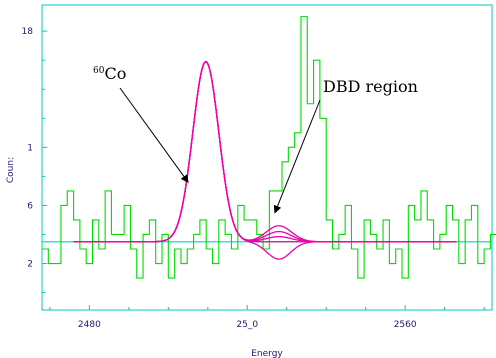 The width and height of the screenshot is (496, 358). I want to click on annotation-dbd-arrow, so click(297, 156).